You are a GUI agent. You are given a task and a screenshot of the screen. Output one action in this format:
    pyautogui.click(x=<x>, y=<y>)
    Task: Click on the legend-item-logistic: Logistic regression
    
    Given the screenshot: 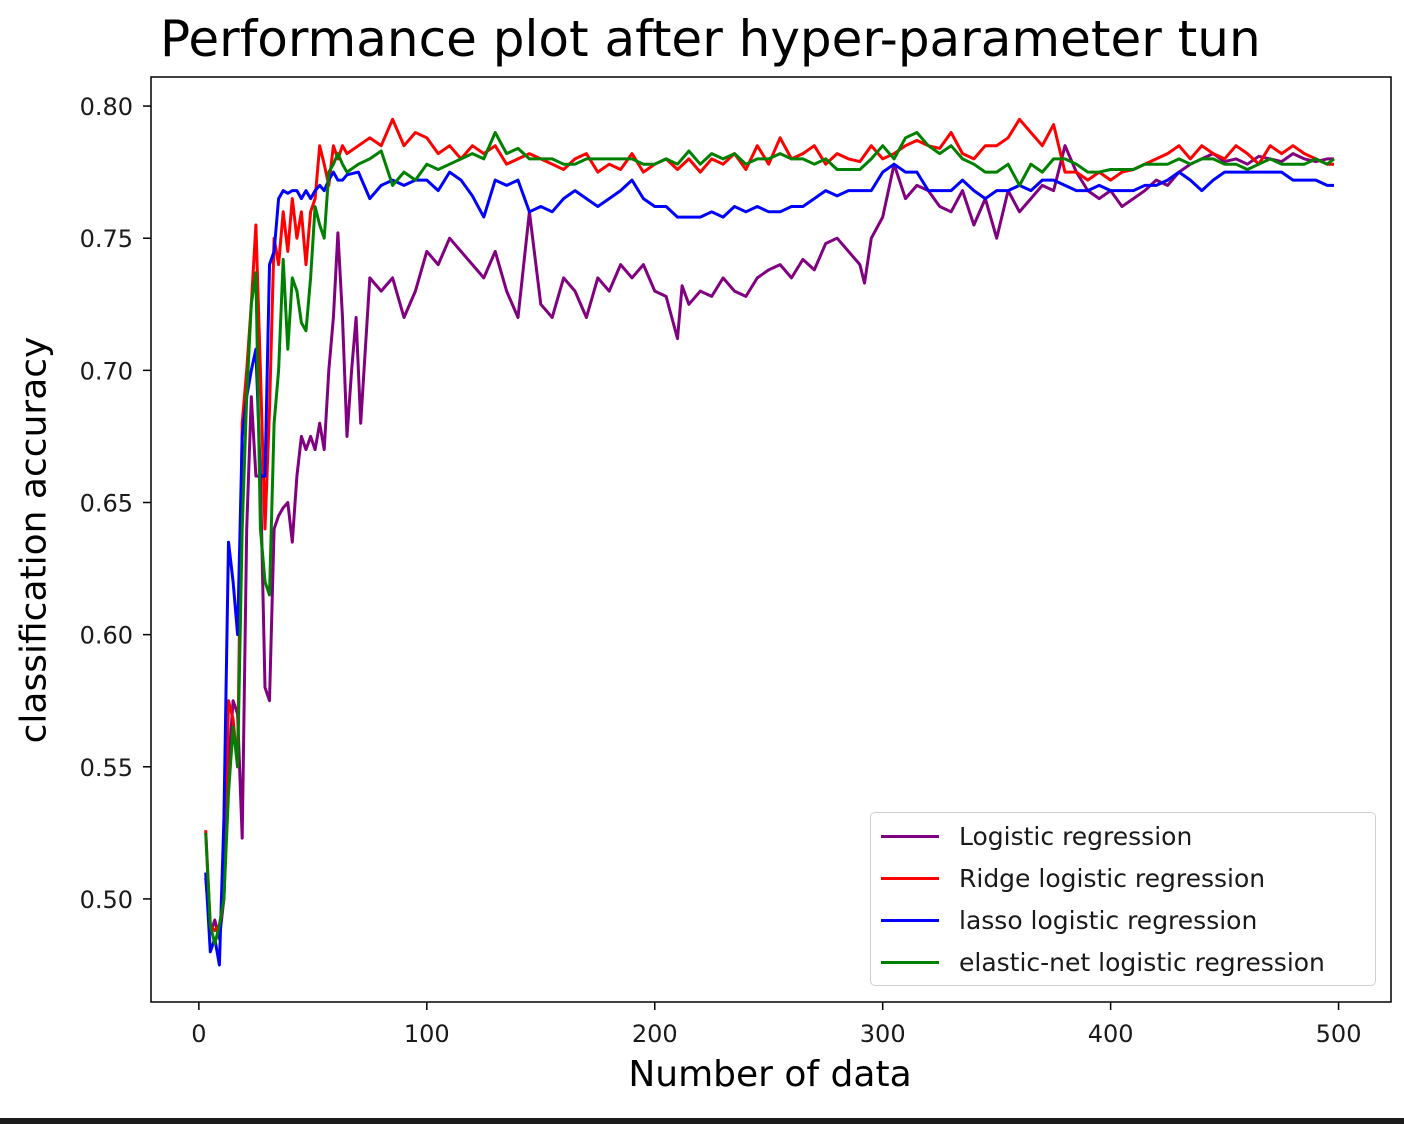 What is the action you would take?
    pyautogui.click(x=1036, y=836)
    